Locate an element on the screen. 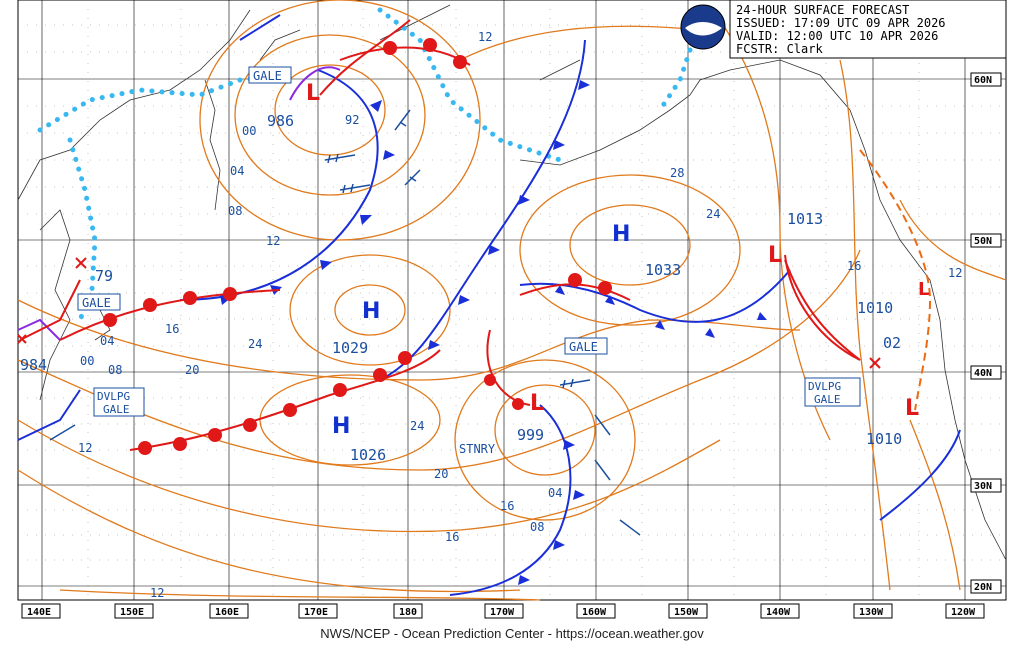 The image size is (1024, 652). lon-label: 160E is located at coordinates (227, 612).